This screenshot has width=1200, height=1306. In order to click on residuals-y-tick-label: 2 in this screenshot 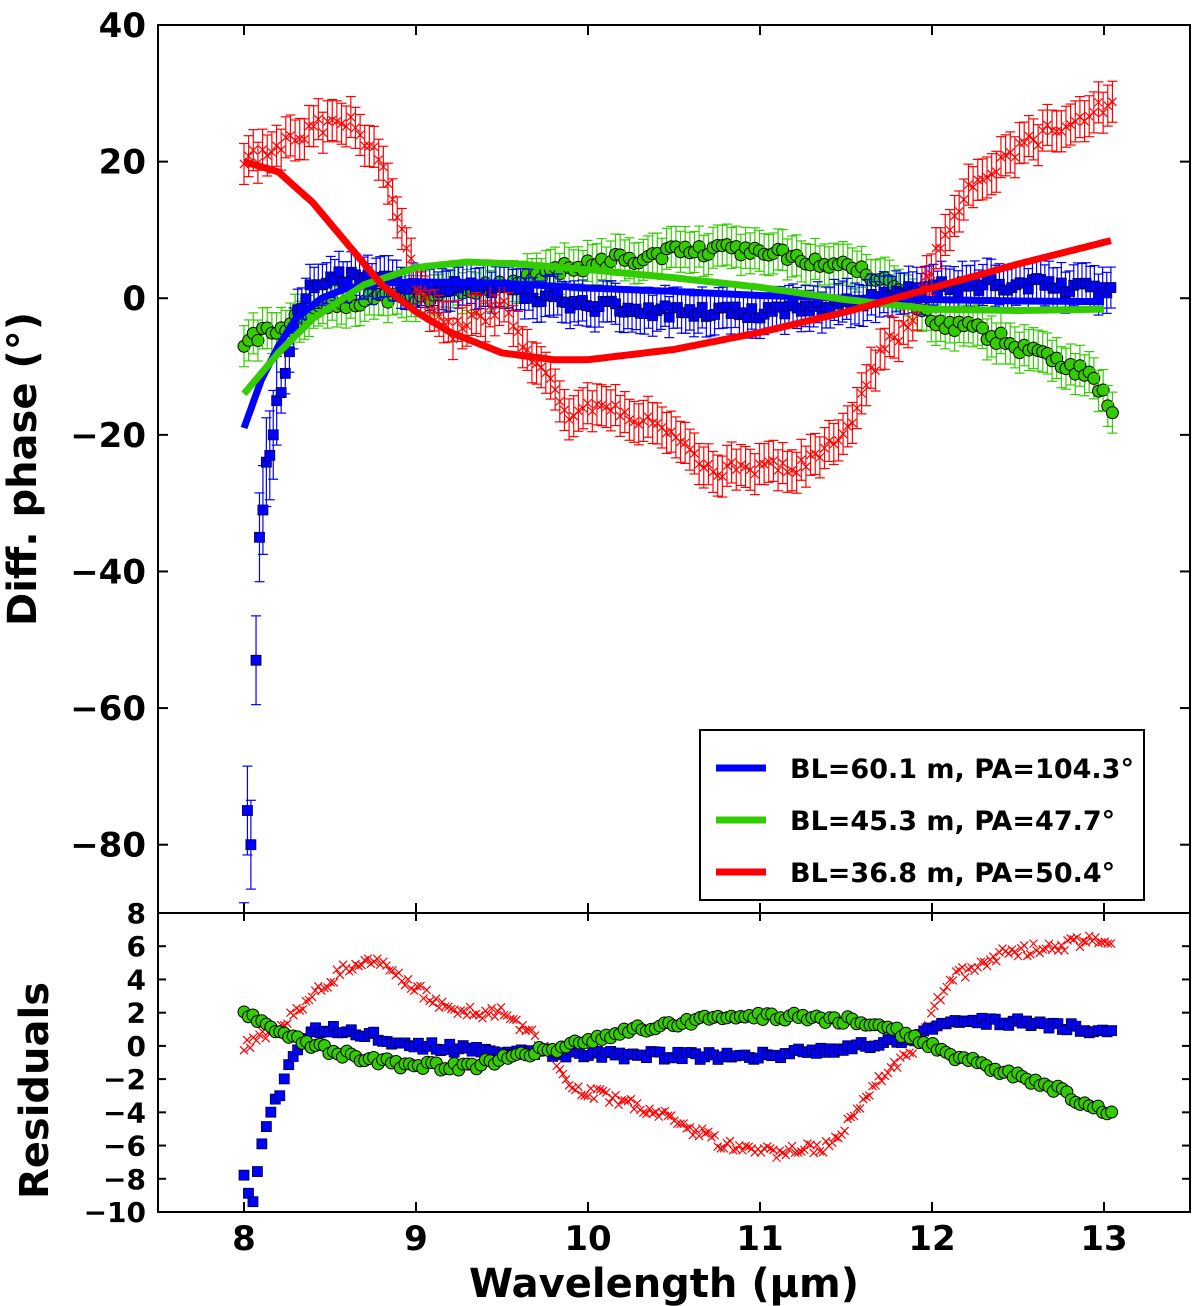, I will do `click(136, 1013)`.